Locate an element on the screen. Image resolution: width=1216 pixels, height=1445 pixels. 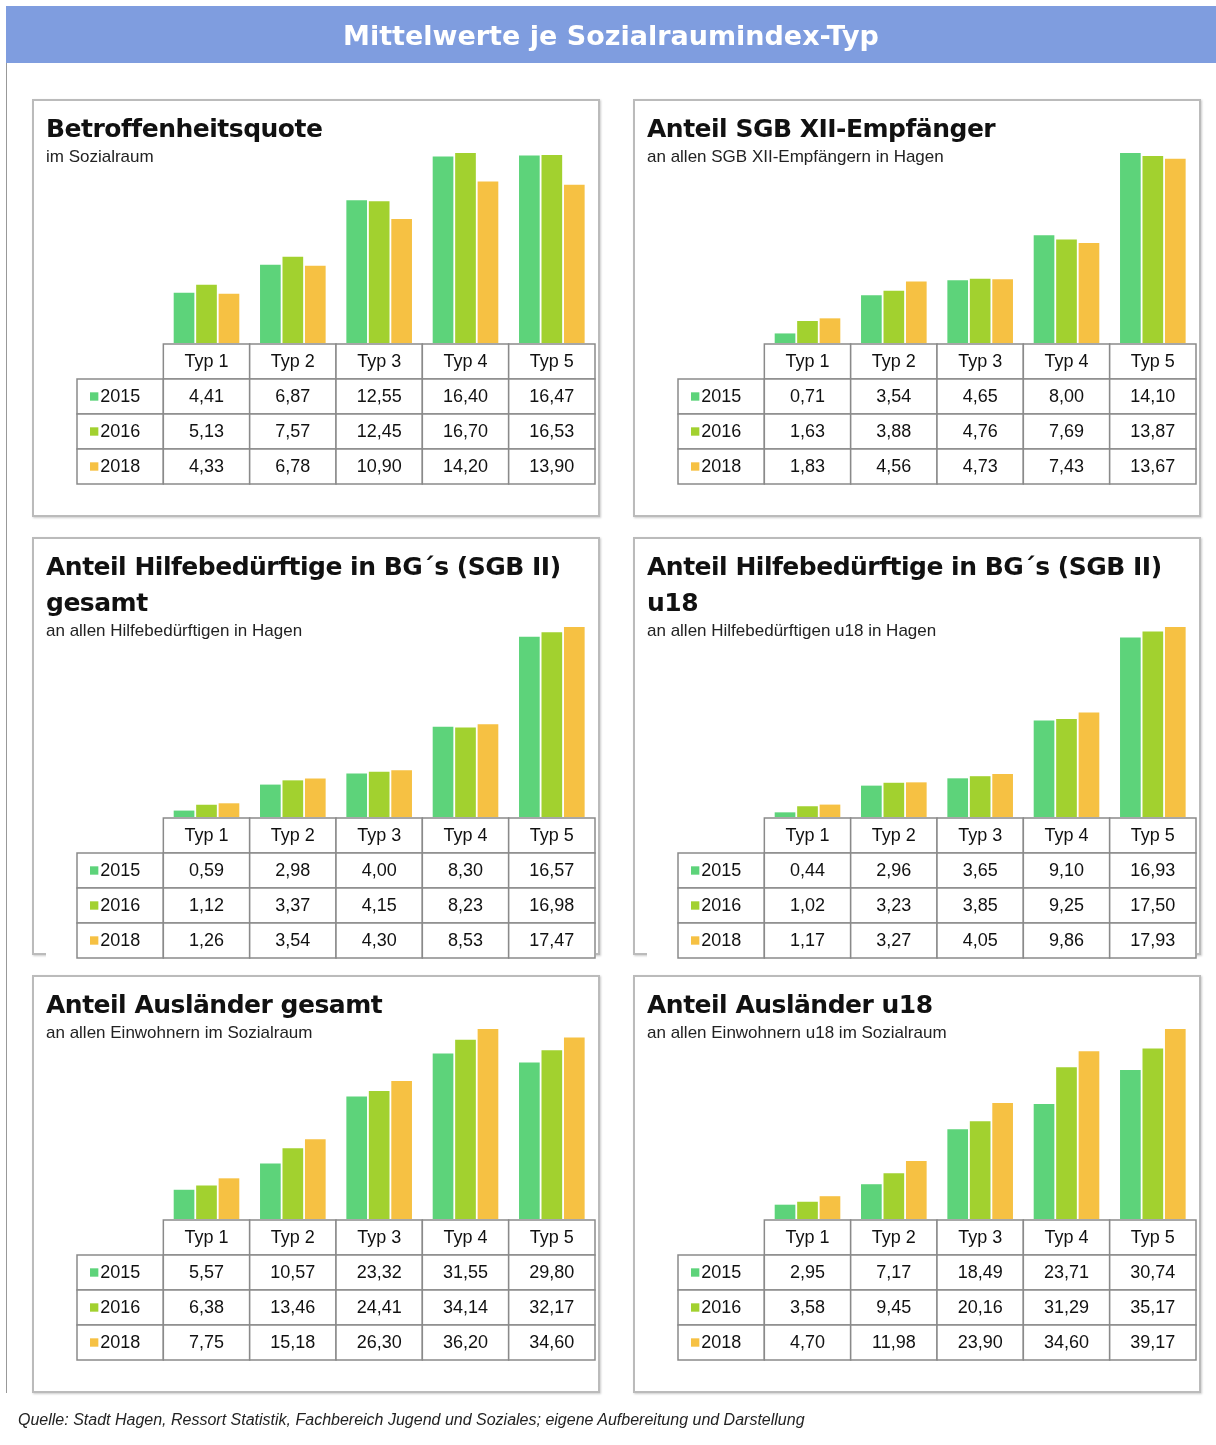
data-label: 8,23 is located at coordinates (465, 904).